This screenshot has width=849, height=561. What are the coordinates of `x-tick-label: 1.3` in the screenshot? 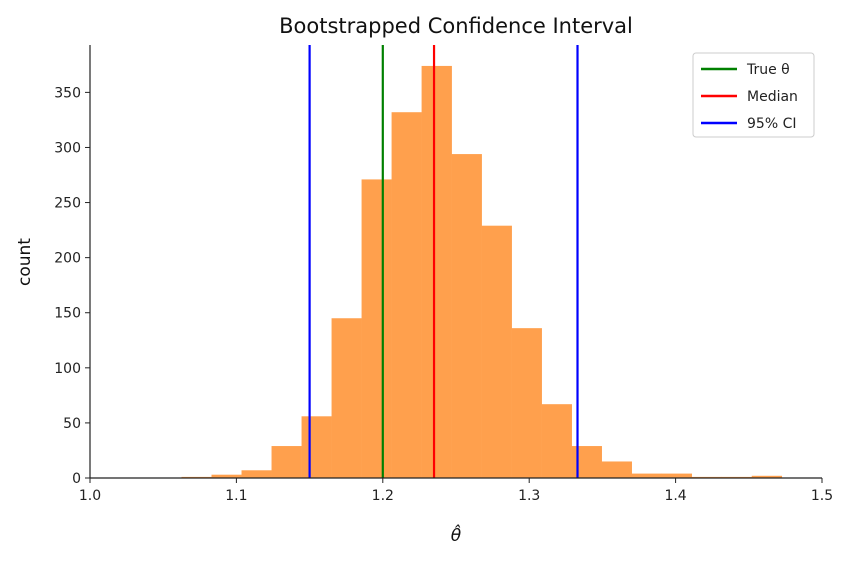 It's located at (529, 496).